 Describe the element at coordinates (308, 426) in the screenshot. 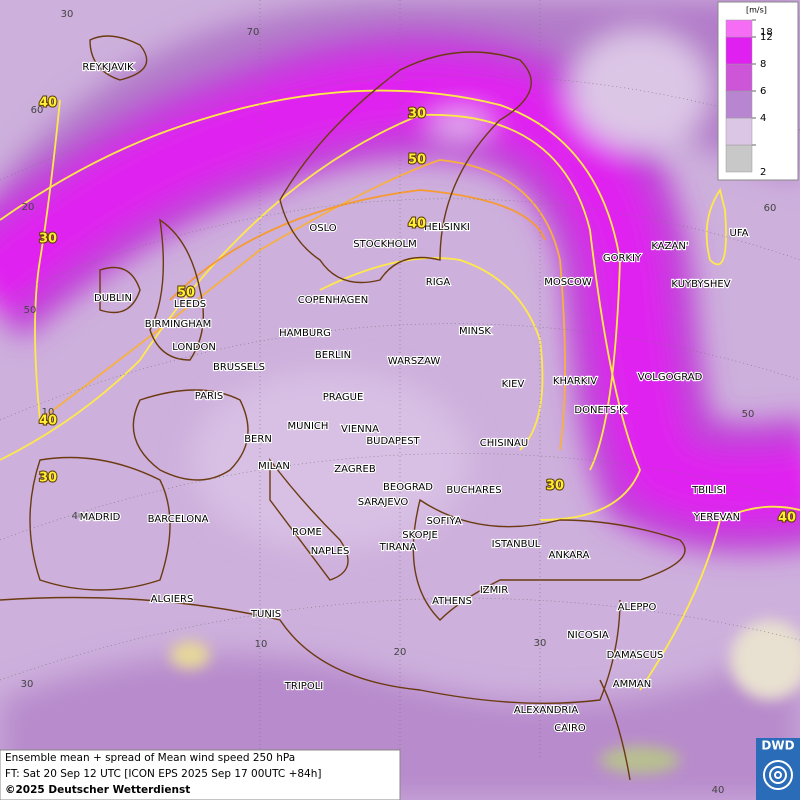

I see `city-label: MUNICH` at that location.